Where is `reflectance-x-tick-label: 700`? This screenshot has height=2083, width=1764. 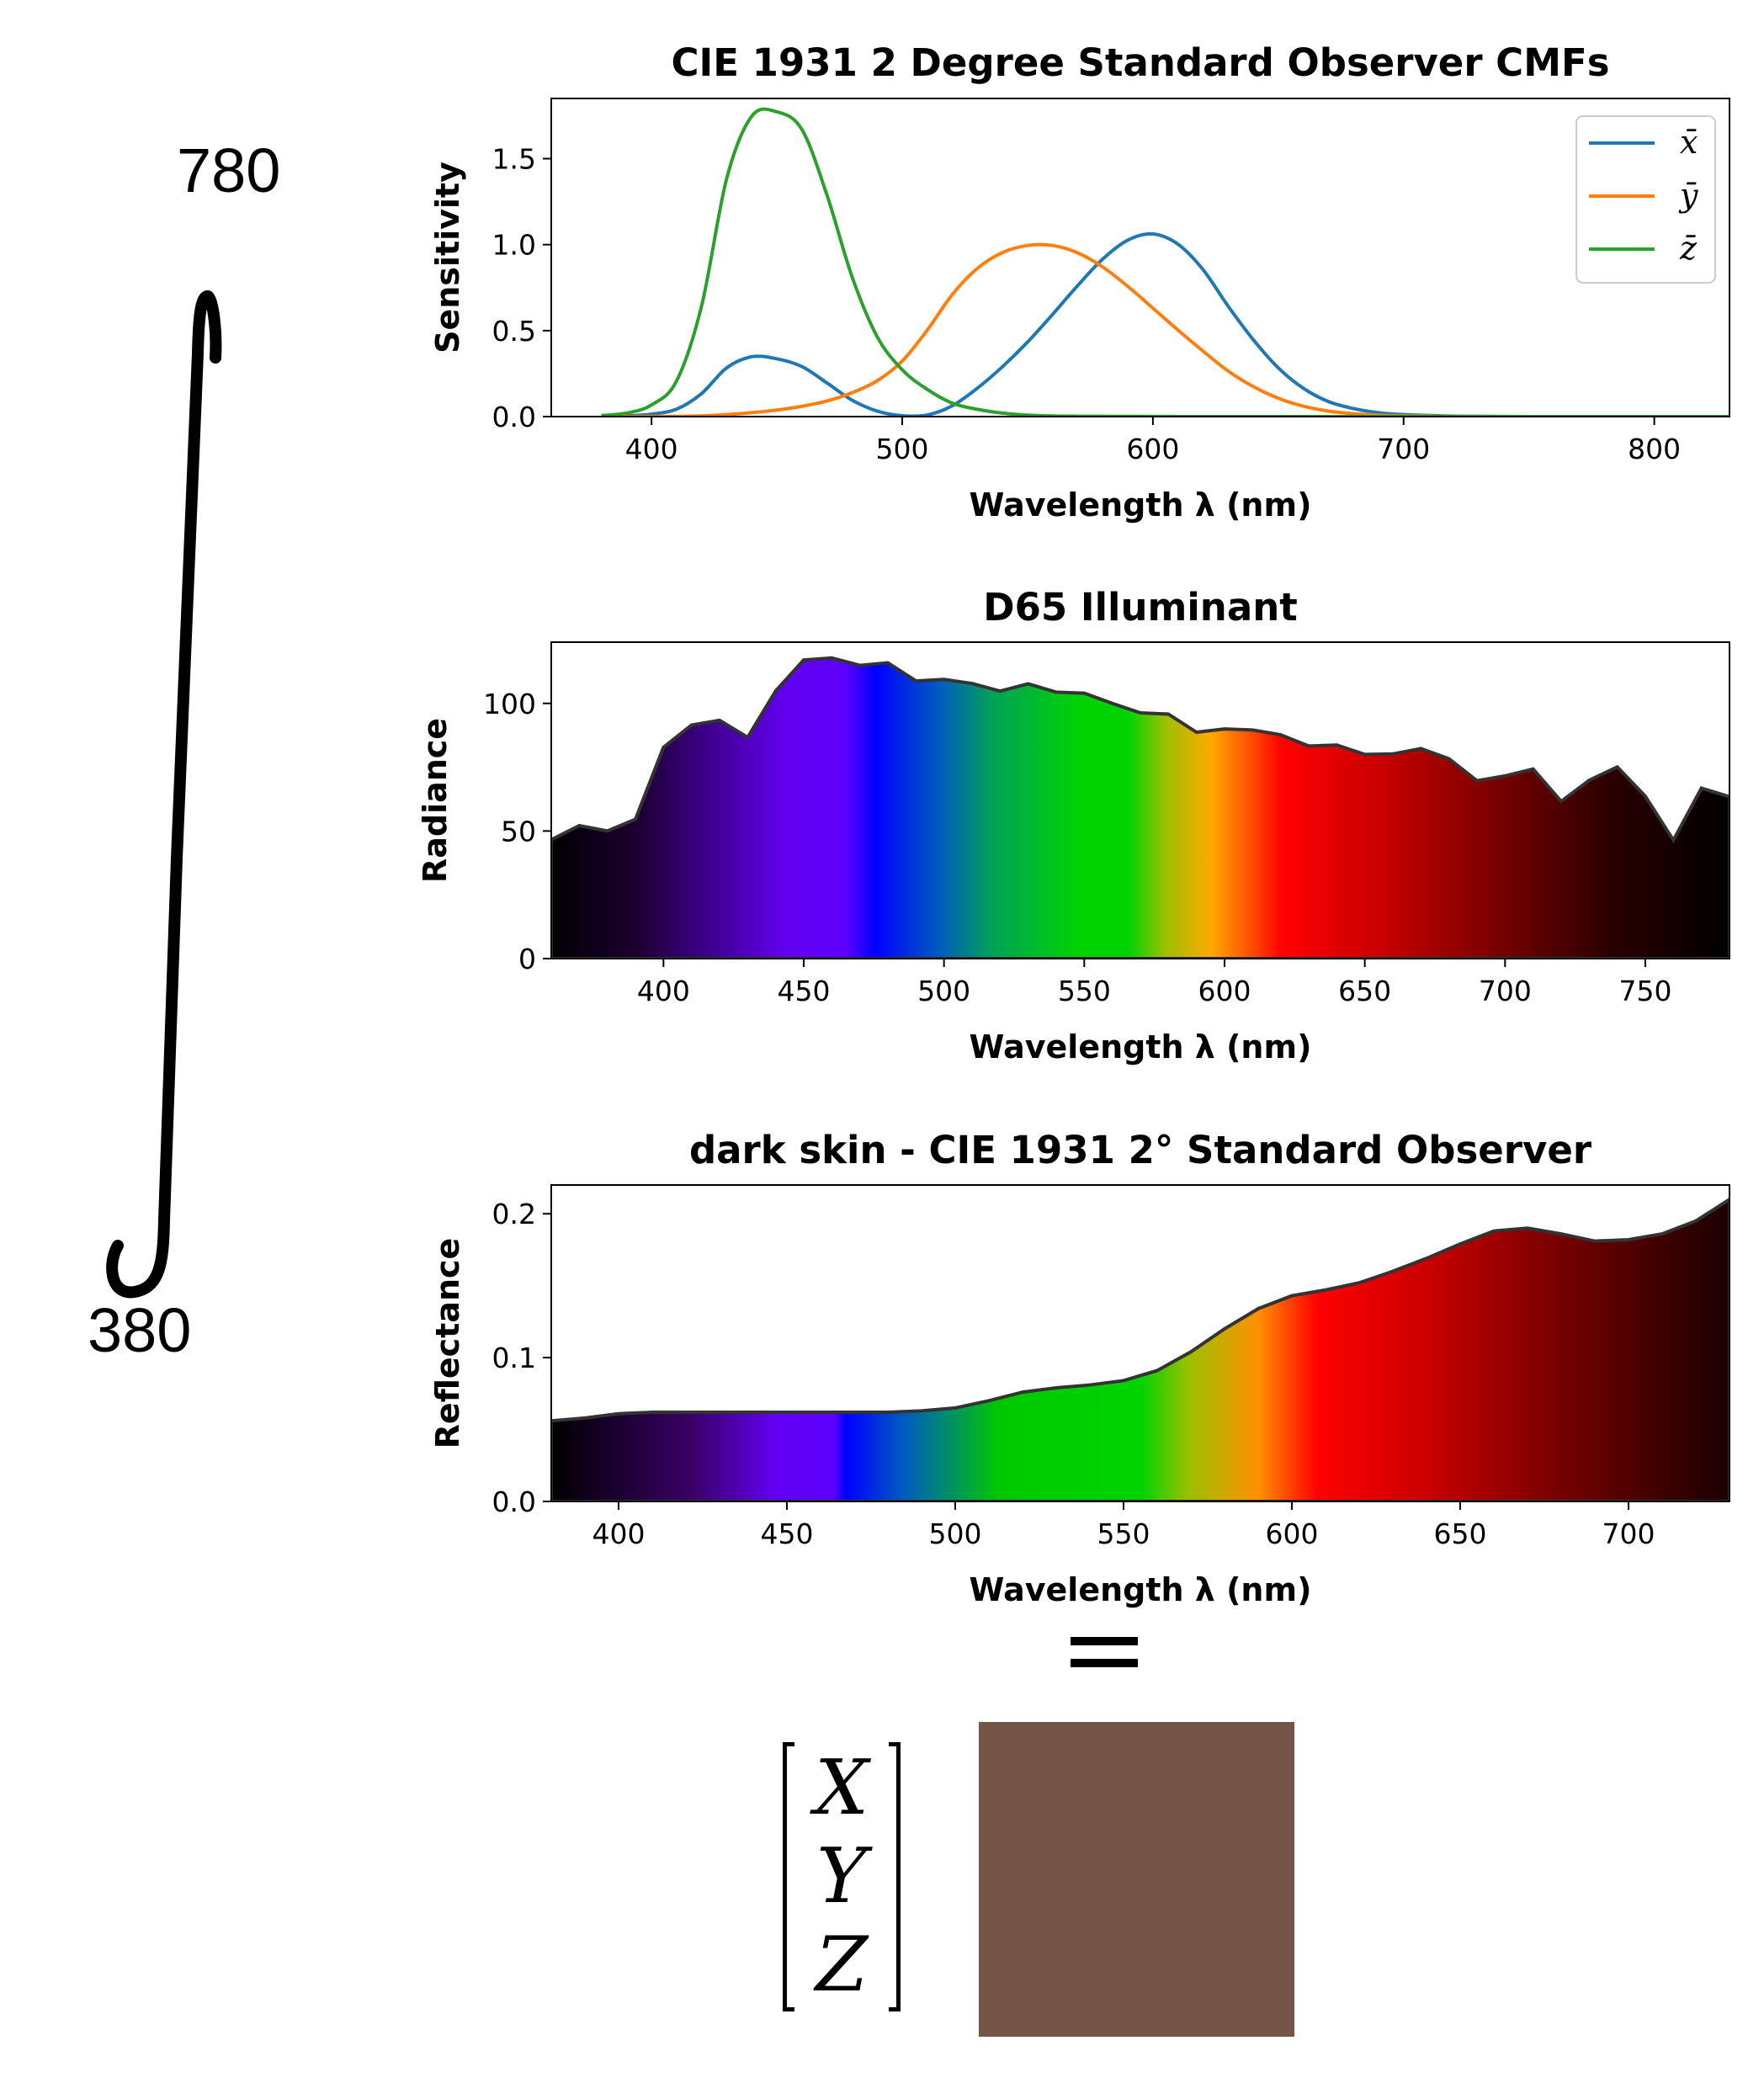 reflectance-x-tick-label: 700 is located at coordinates (1628, 1533).